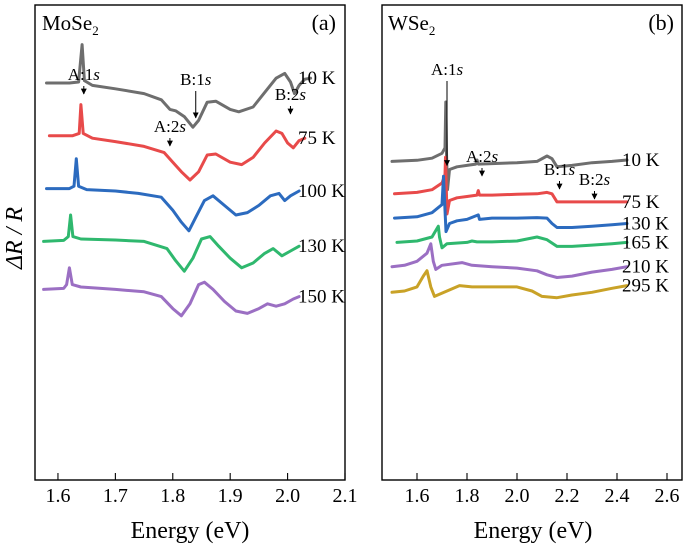  Describe the element at coordinates (70, 24) in the screenshot. I see `material-label-a: MoSe2` at that location.